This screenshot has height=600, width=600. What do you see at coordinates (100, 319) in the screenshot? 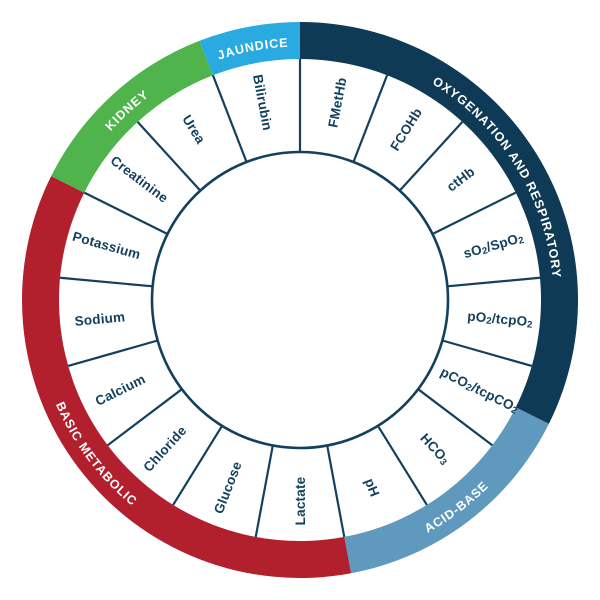
I see `parameter-label-sodium: Sodium` at bounding box center [100, 319].